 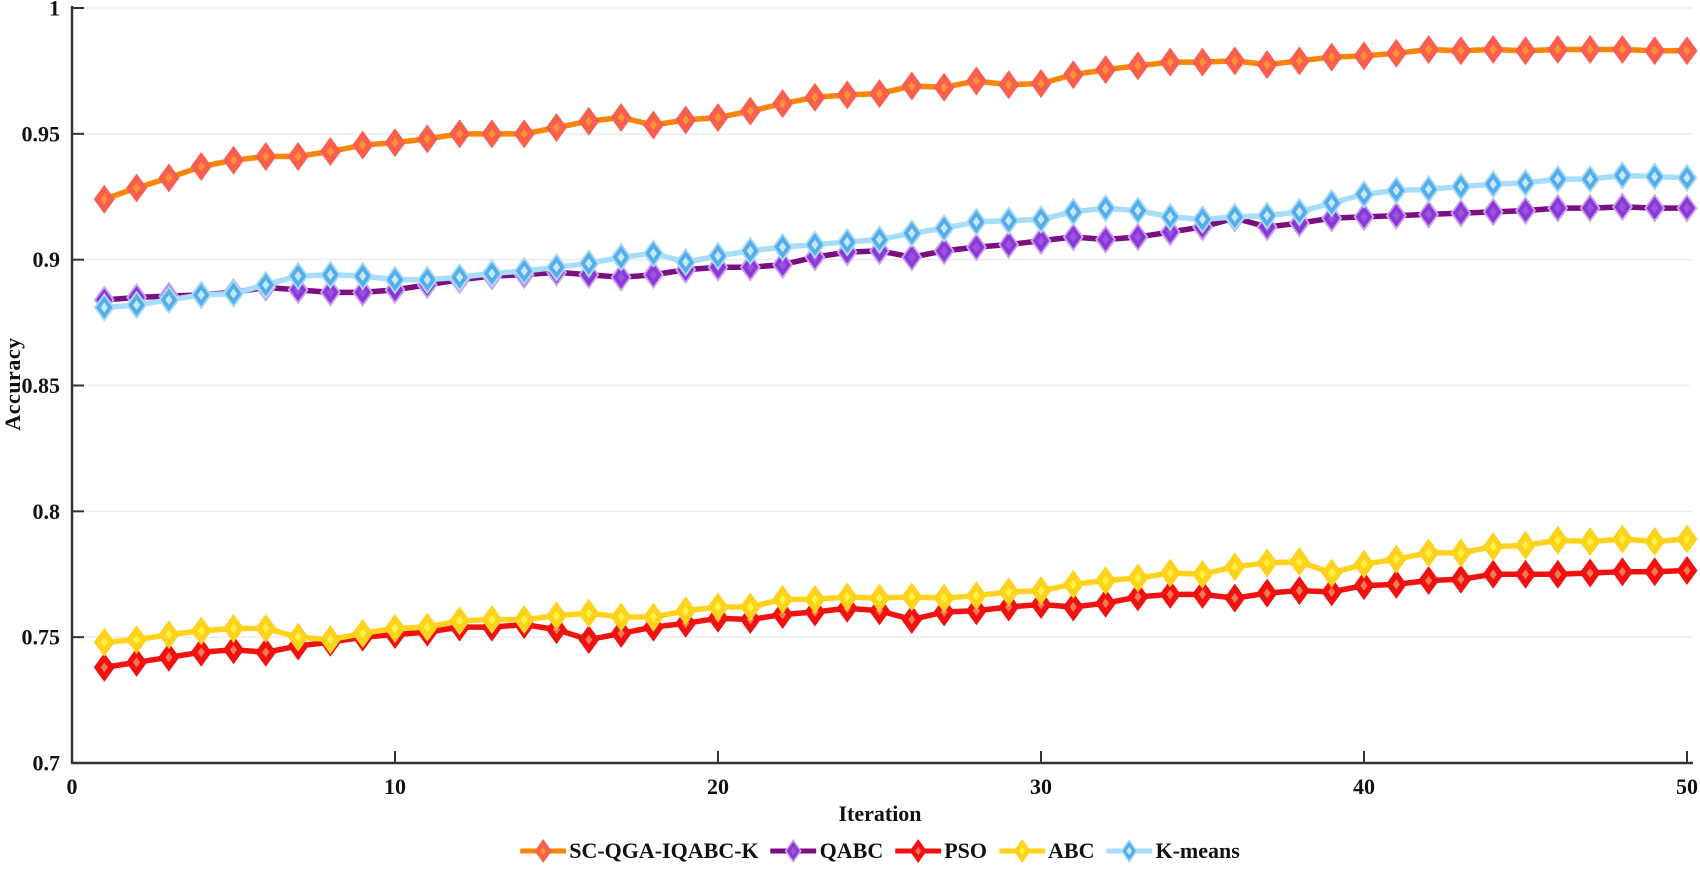 What do you see at coordinates (793, 851) in the screenshot?
I see `legend-marker-qabc-icon` at bounding box center [793, 851].